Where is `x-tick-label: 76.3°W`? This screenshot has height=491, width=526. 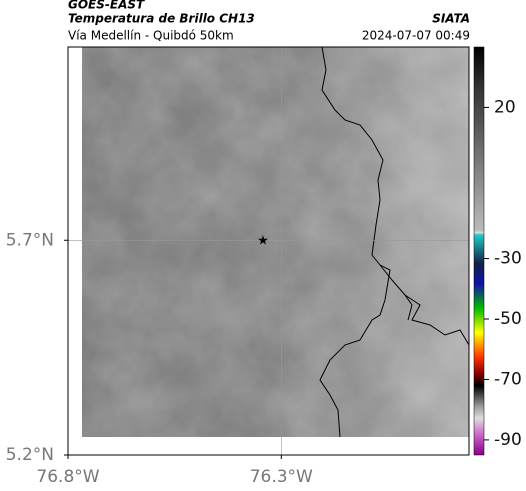 x-tick-label: 76.3°W is located at coordinates (281, 477).